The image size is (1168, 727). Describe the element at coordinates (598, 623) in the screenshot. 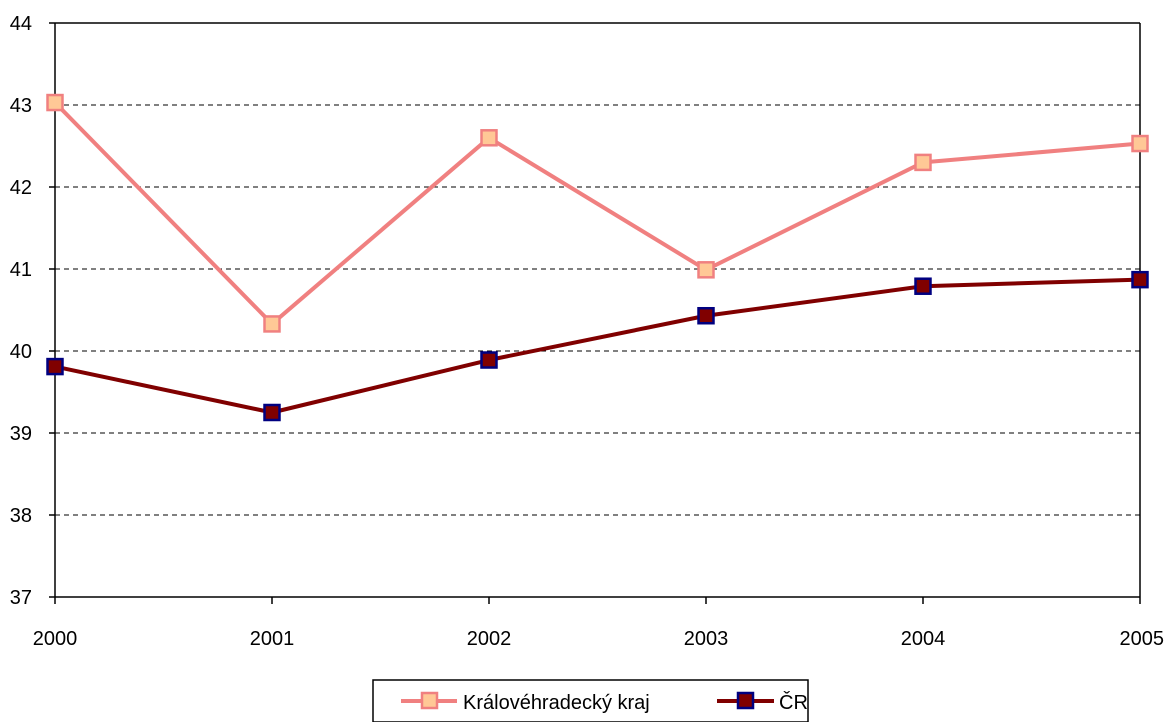

I see `x-ticks: 2000 2001 2002 2003 2004 2005` at that location.